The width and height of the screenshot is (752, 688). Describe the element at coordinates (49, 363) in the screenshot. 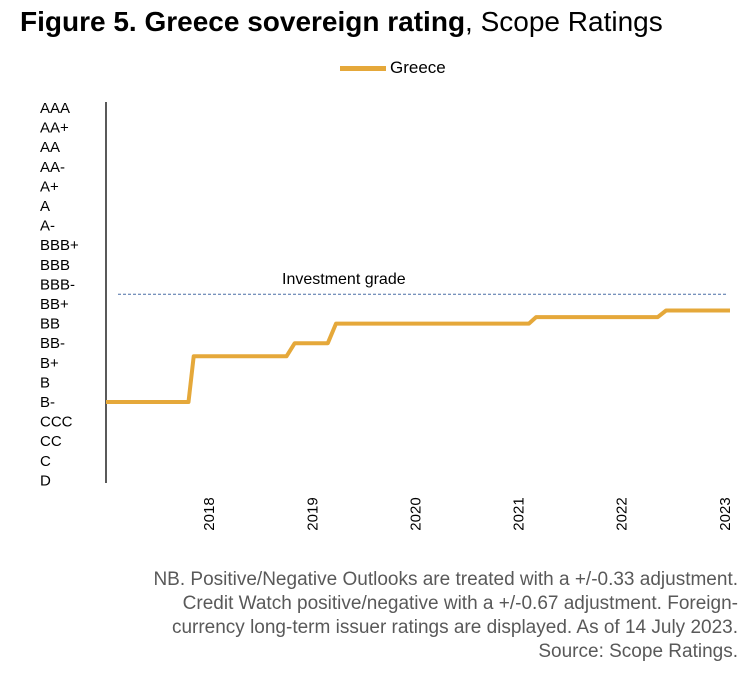

I see `y-tick-label: B+` at that location.